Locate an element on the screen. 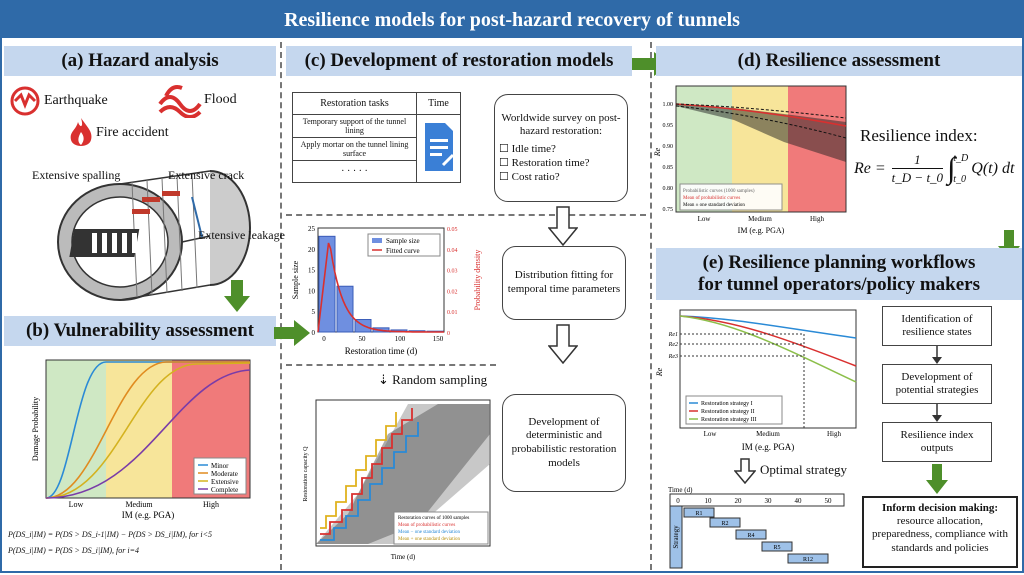 This screenshot has height=575, width=1024. restoration-minus-sd-curve is located at coordinates (369, 481).